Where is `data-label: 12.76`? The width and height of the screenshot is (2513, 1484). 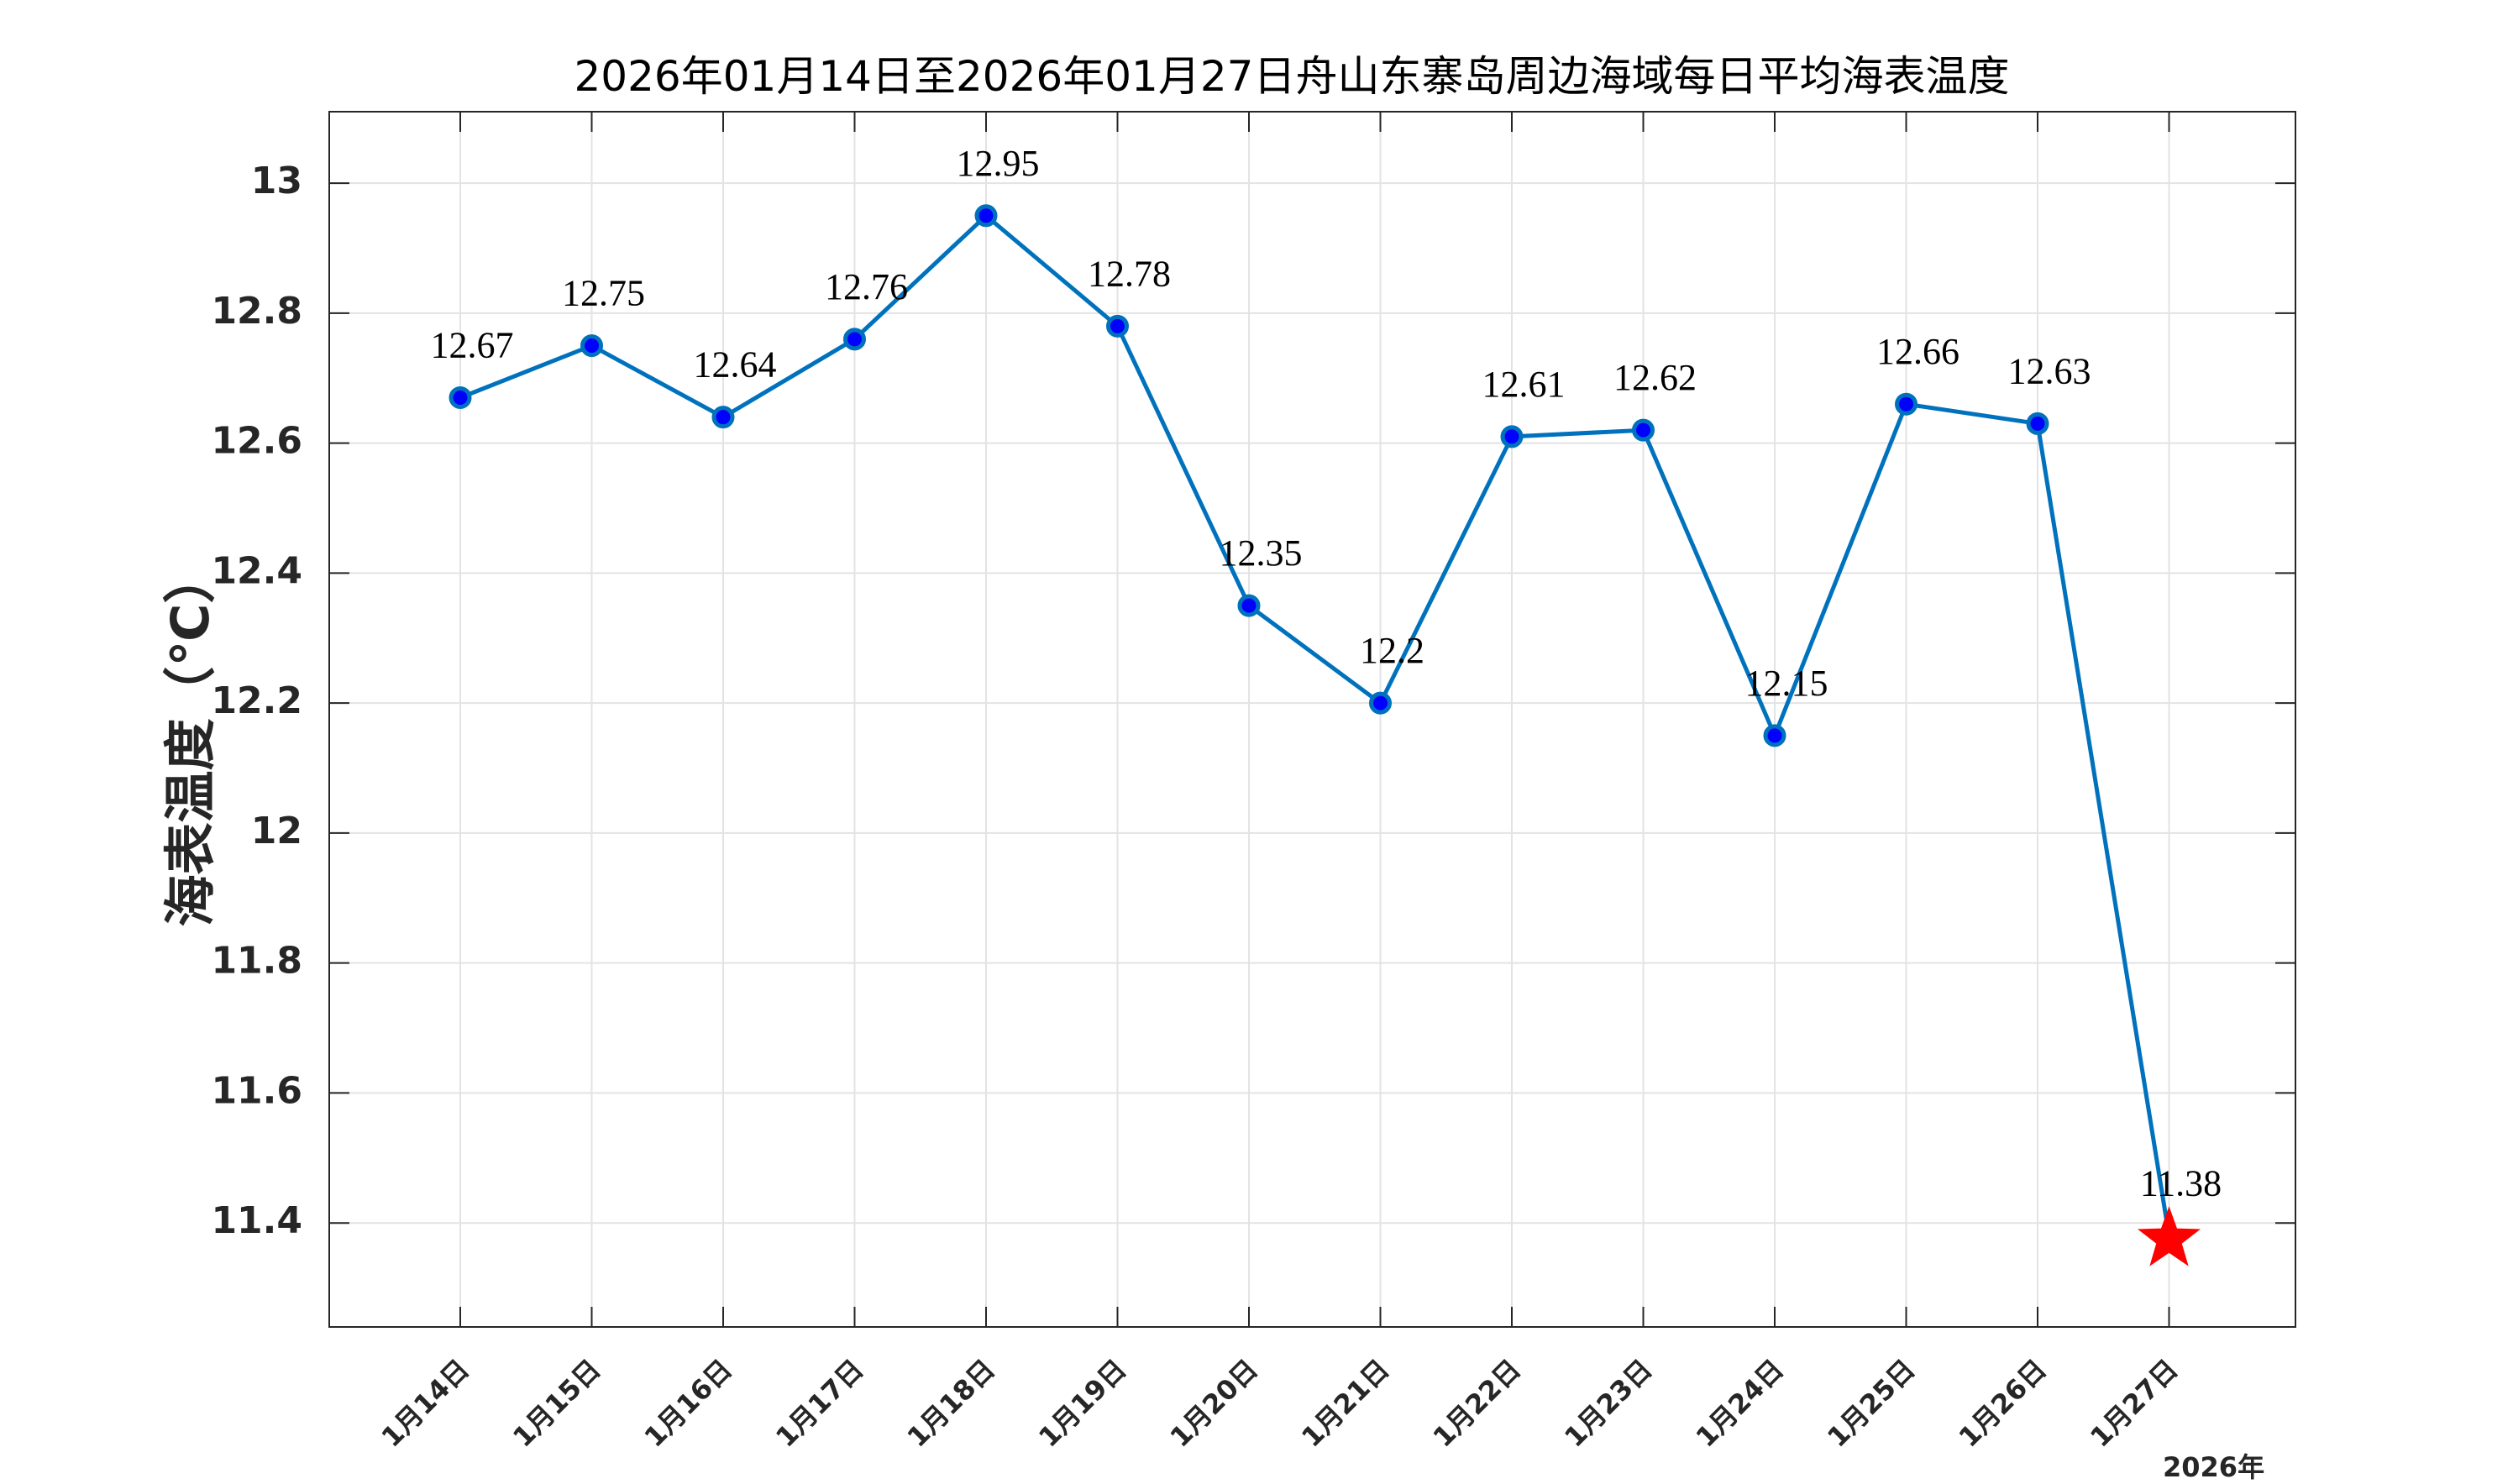 data-label: 12.76 is located at coordinates (866, 287).